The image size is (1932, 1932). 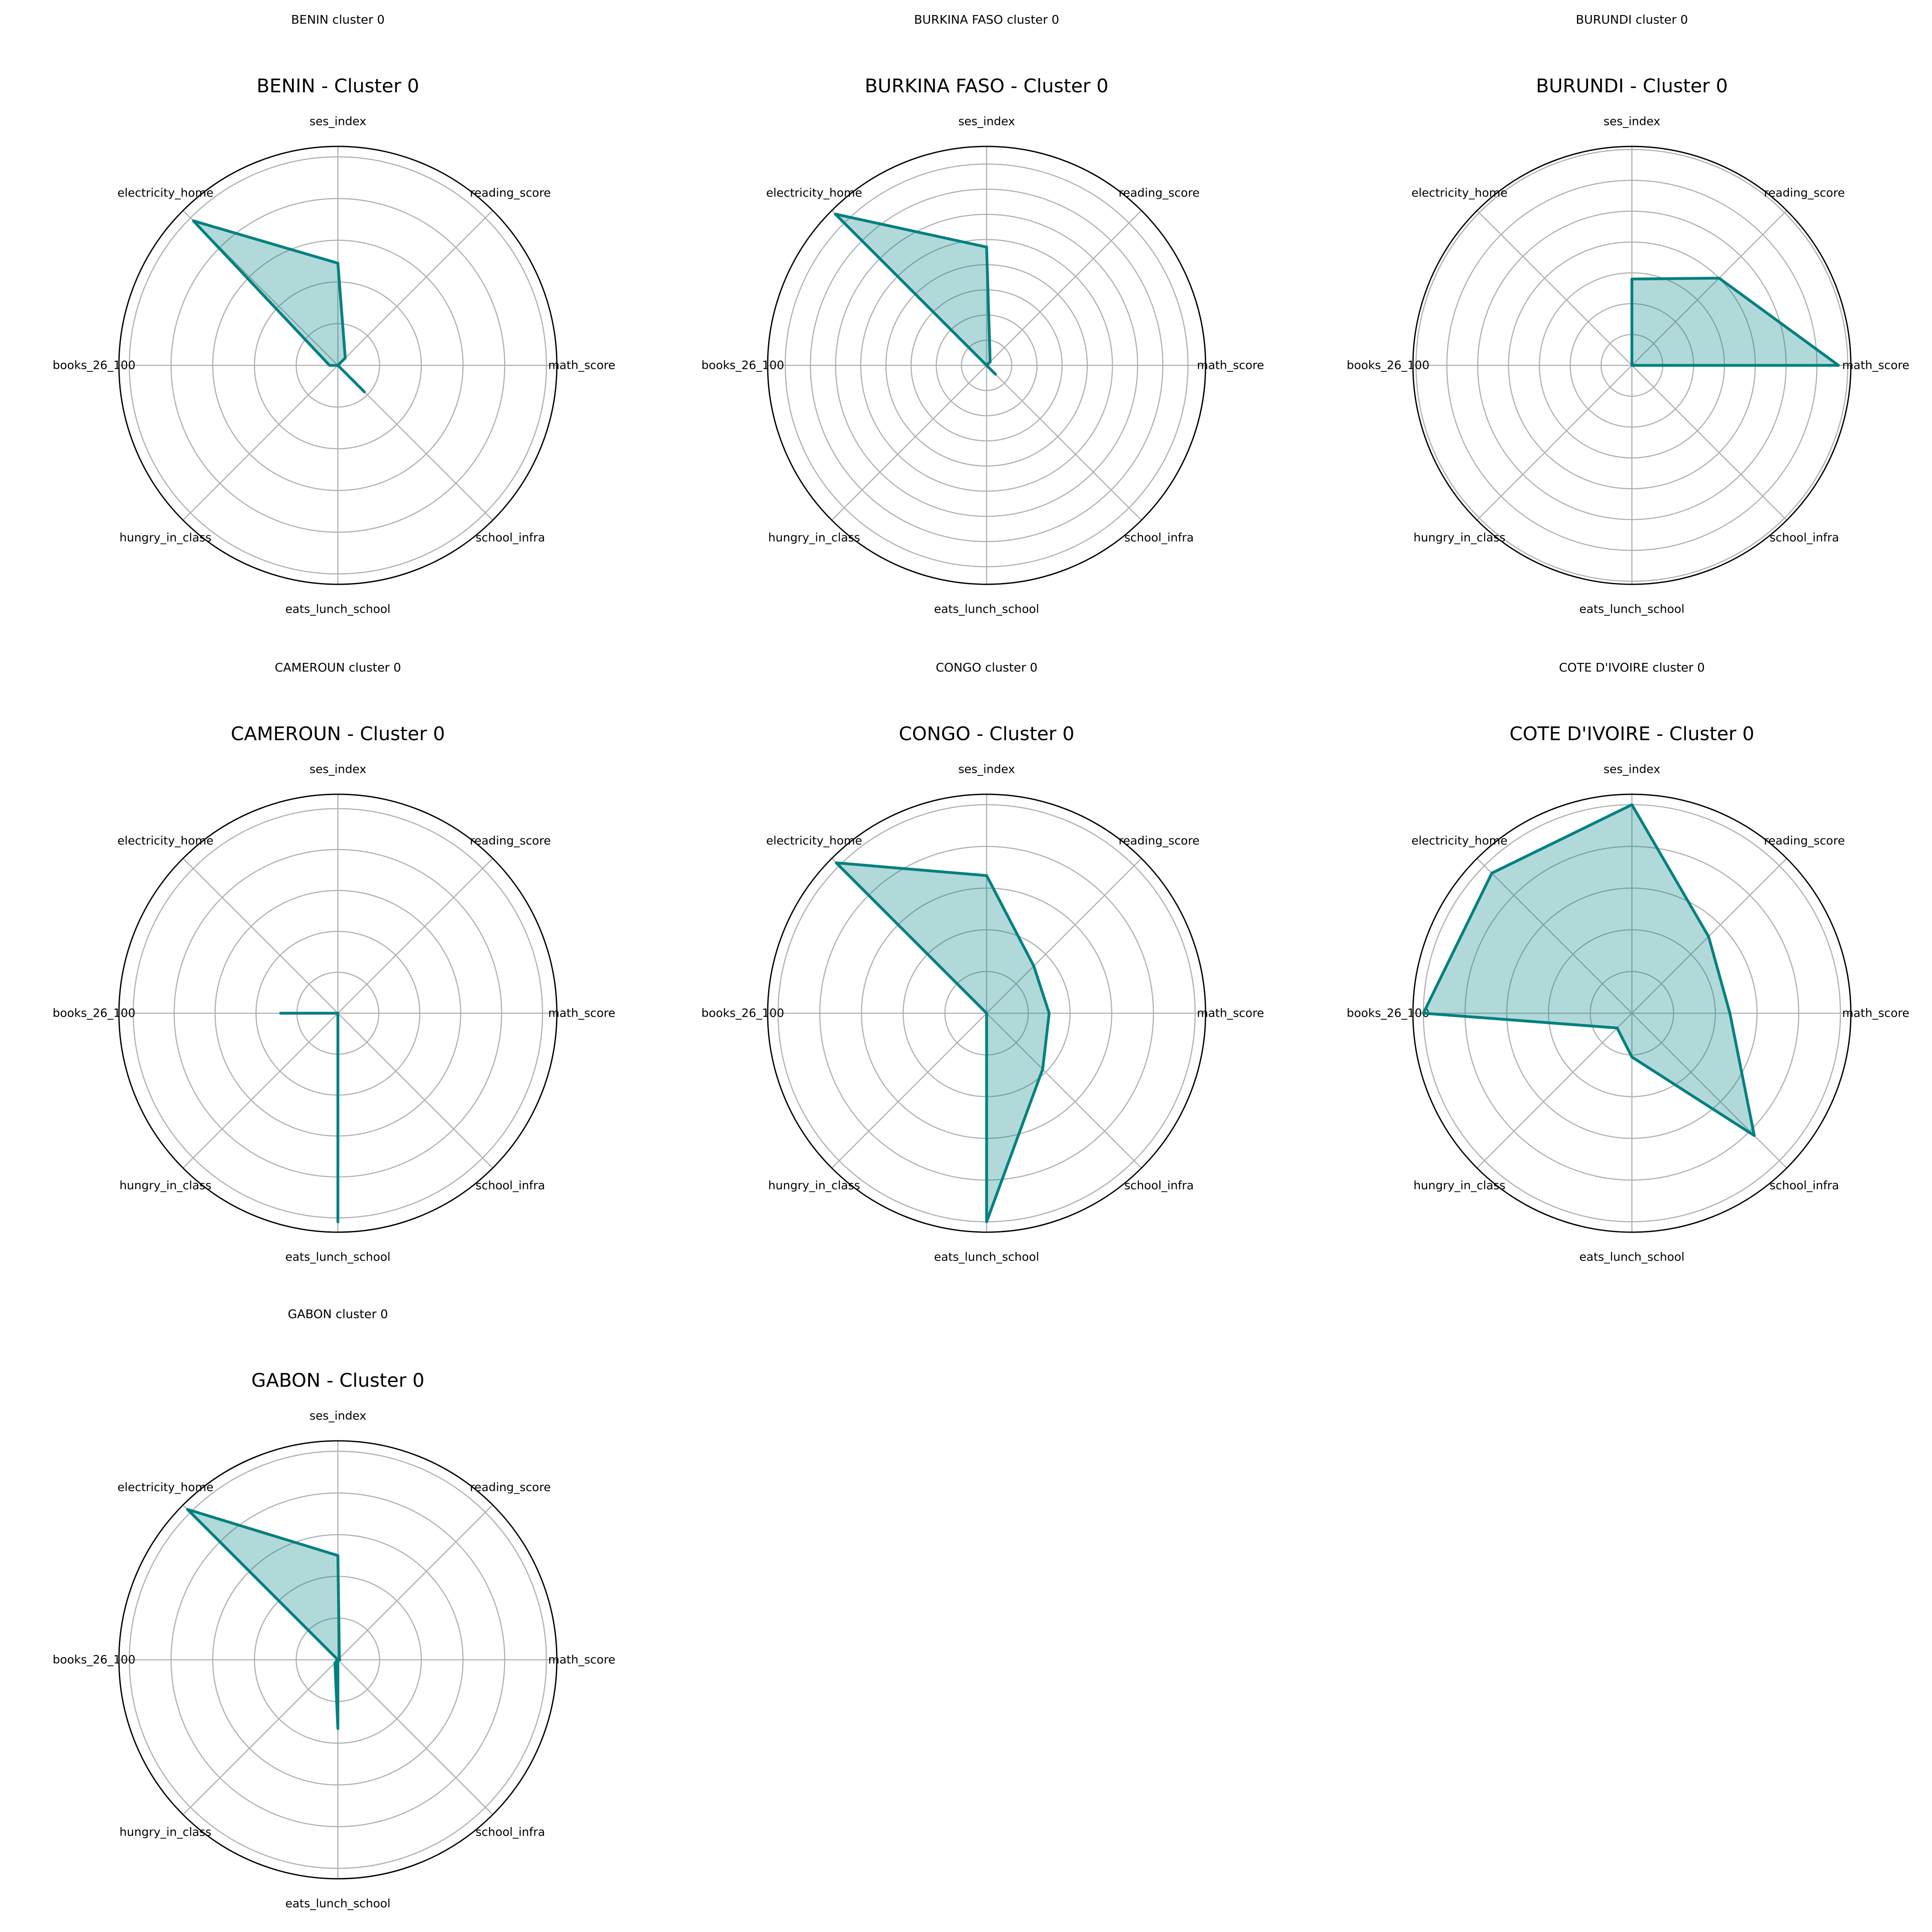 What do you see at coordinates (338, 667) in the screenshot?
I see `panel-small-title: CAMEROUN cluster 0` at bounding box center [338, 667].